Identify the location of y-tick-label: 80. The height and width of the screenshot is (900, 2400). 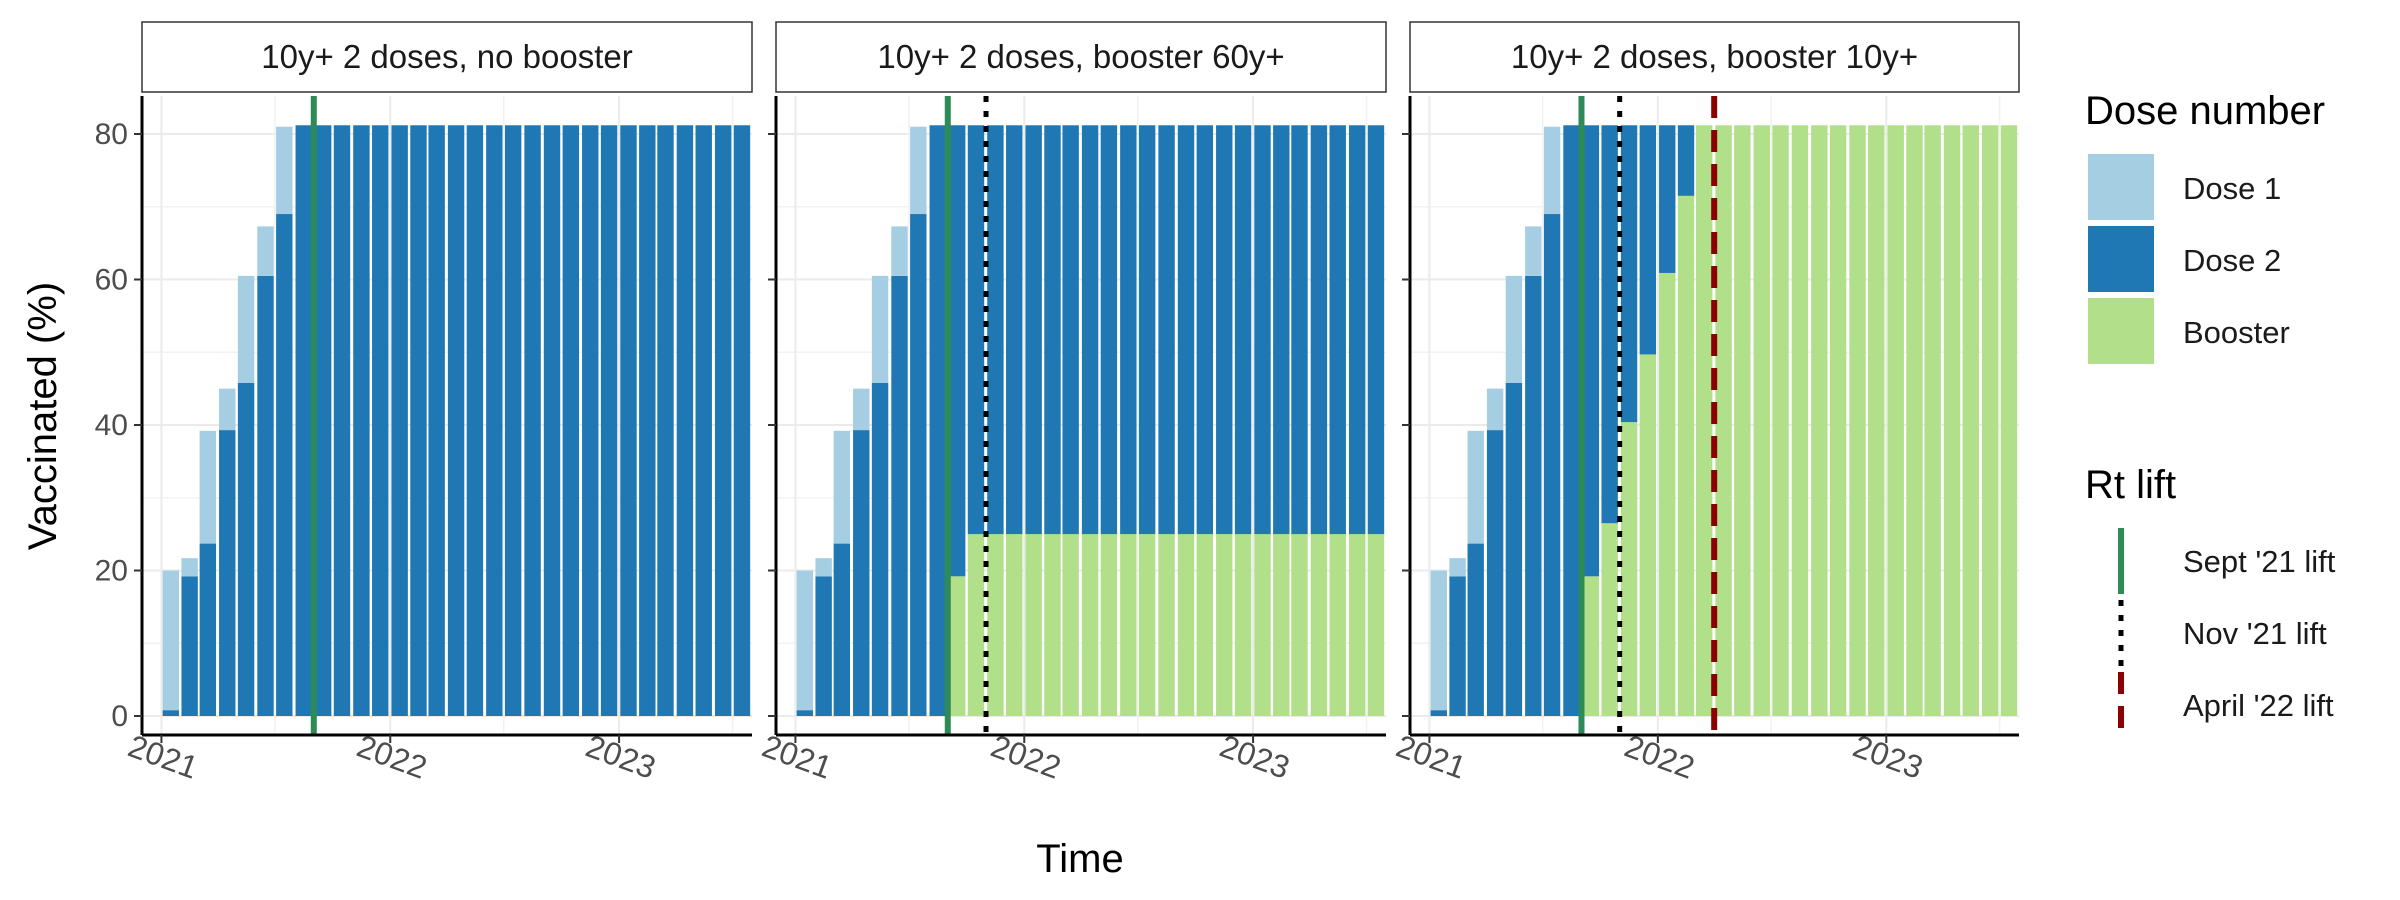
(111, 134).